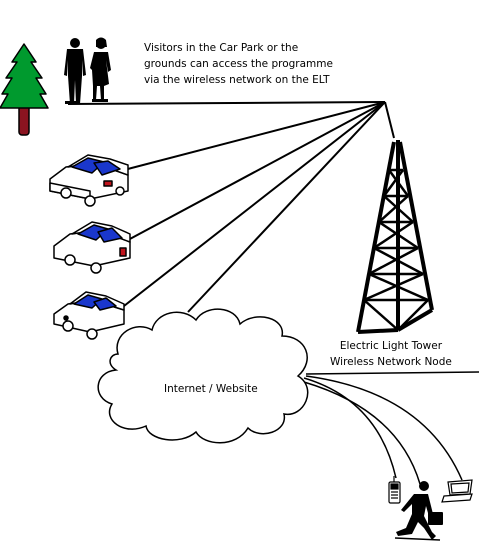 The image size is (479, 548). I want to click on cloud-icon, so click(203, 376).